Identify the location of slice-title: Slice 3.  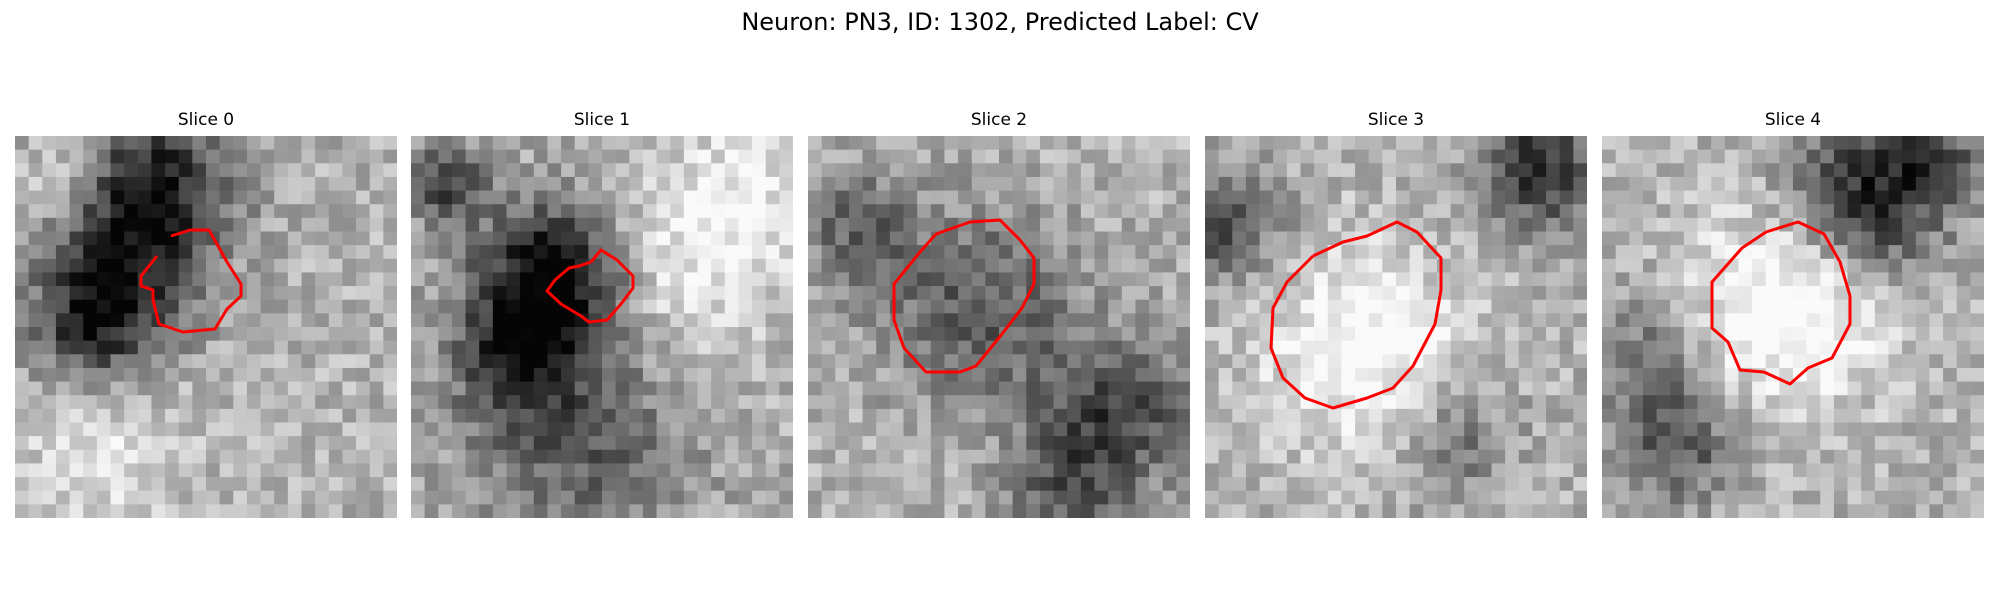
(1396, 120).